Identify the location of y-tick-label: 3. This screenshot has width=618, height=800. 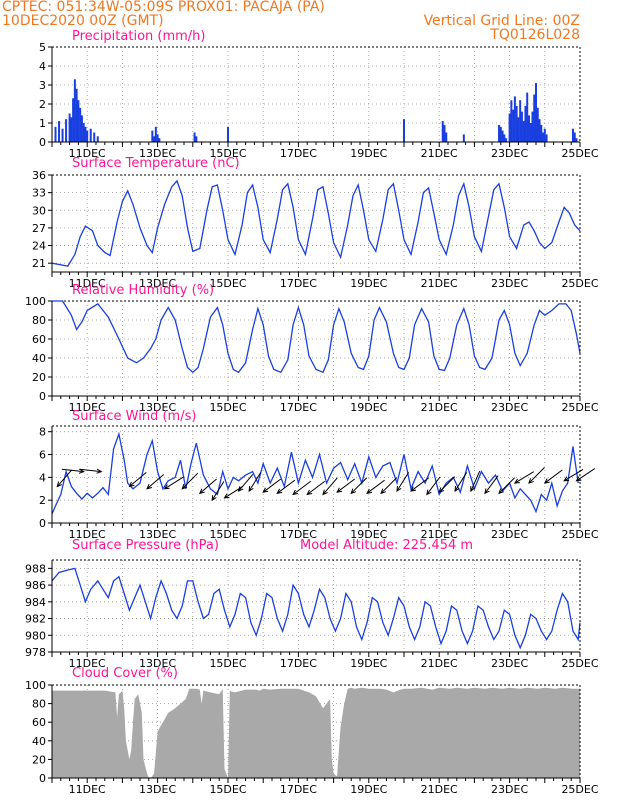
(42, 85).